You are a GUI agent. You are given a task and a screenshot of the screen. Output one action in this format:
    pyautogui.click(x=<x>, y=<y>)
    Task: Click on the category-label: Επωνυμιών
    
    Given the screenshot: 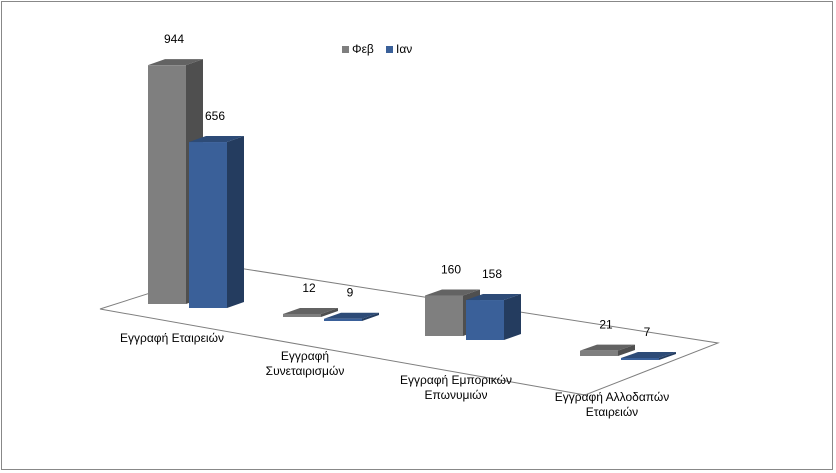 What is the action you would take?
    pyautogui.click(x=456, y=395)
    